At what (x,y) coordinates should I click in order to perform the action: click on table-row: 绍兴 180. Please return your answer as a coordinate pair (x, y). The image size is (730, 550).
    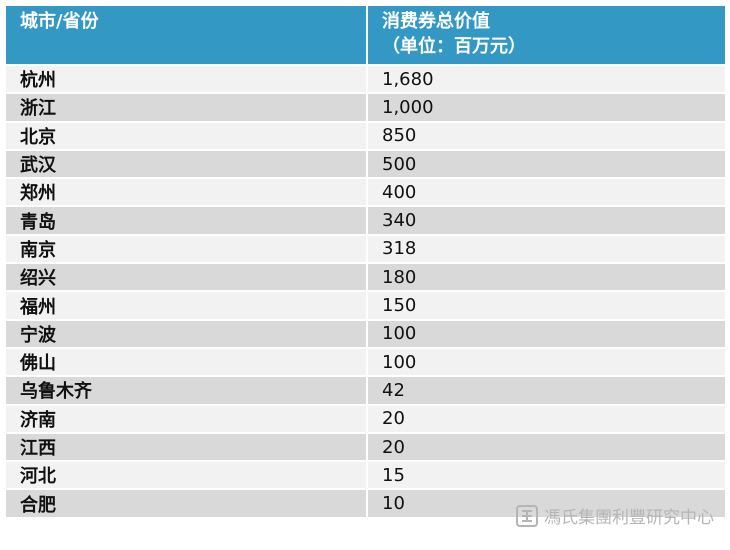
    Looking at the image, I should click on (365, 277).